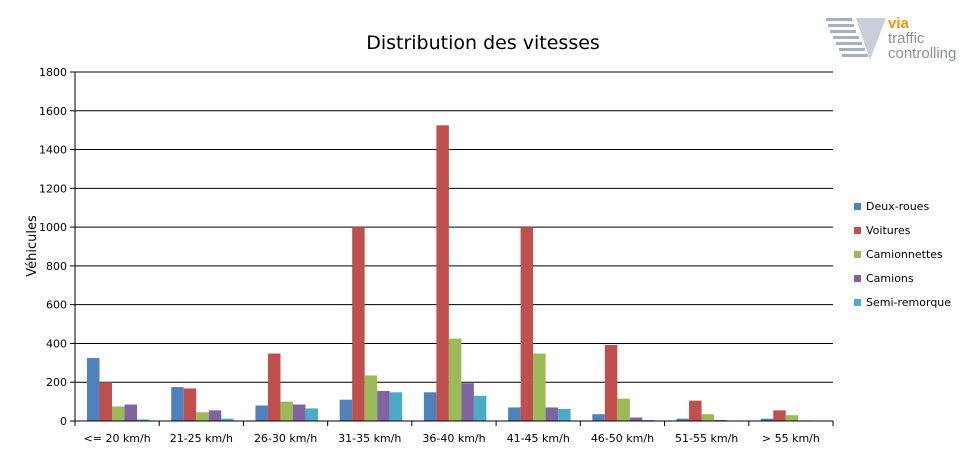  Describe the element at coordinates (117, 438) in the screenshot. I see `x-tick-label: <= 20 km/h` at that location.